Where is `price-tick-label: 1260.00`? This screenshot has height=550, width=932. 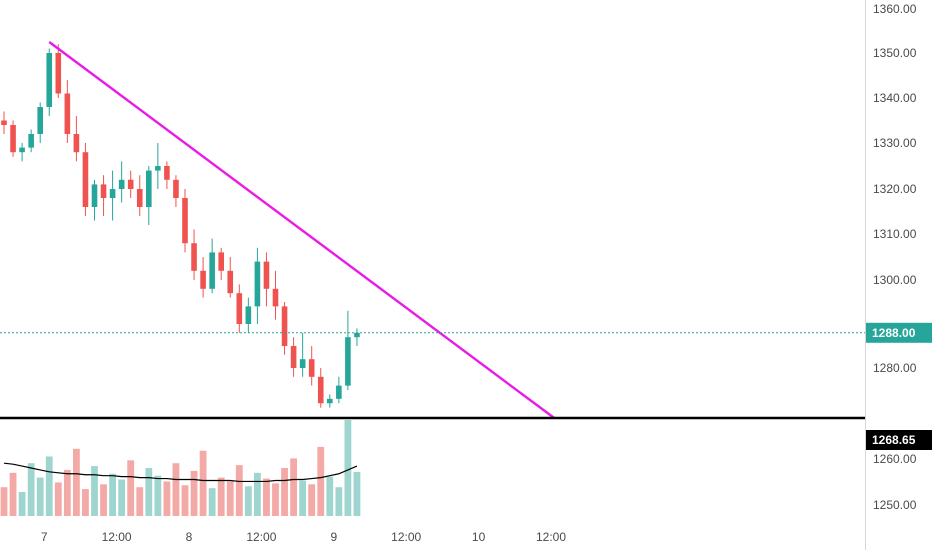 price-tick-label: 1260.00 is located at coordinates (895, 459).